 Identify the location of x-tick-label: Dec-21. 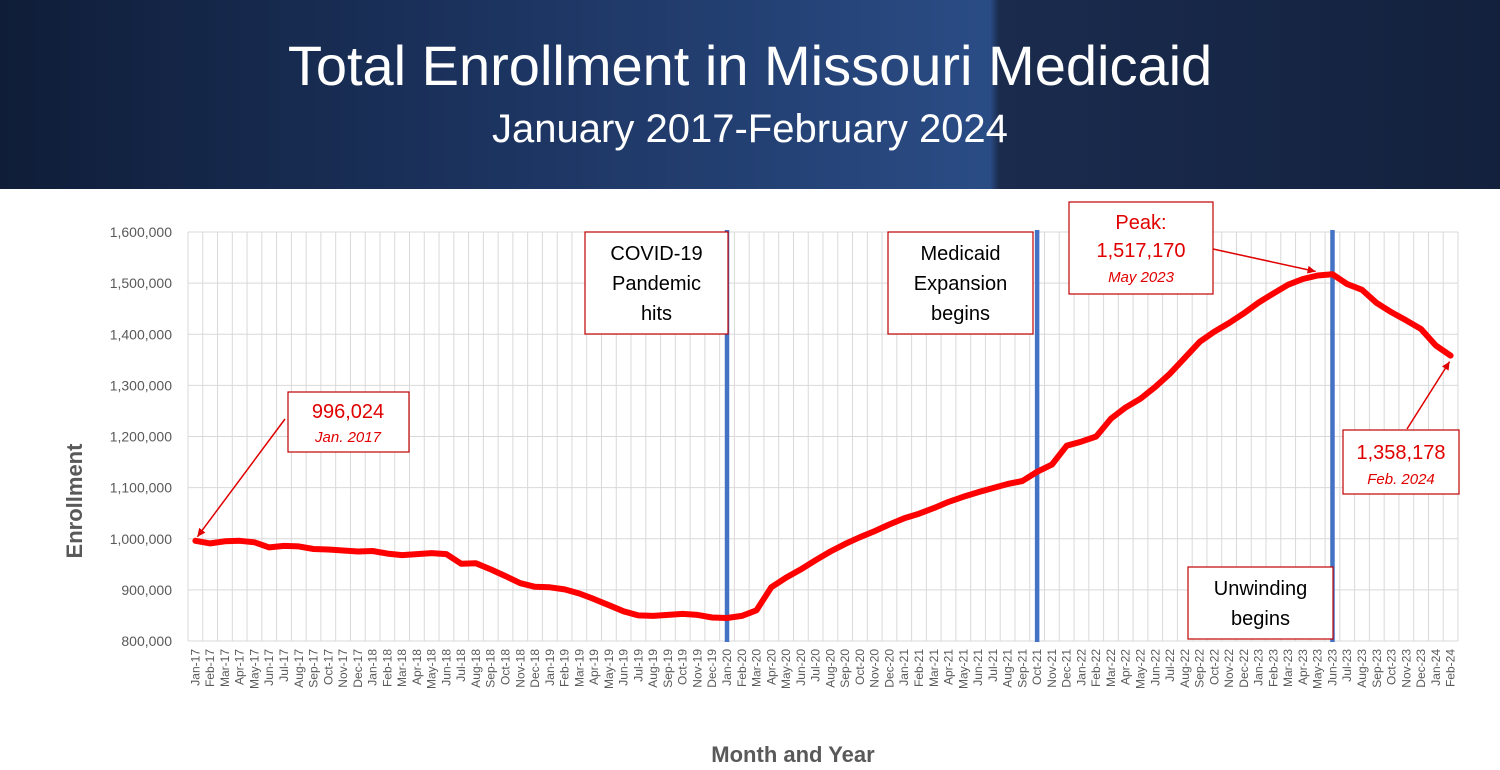
(1067, 668).